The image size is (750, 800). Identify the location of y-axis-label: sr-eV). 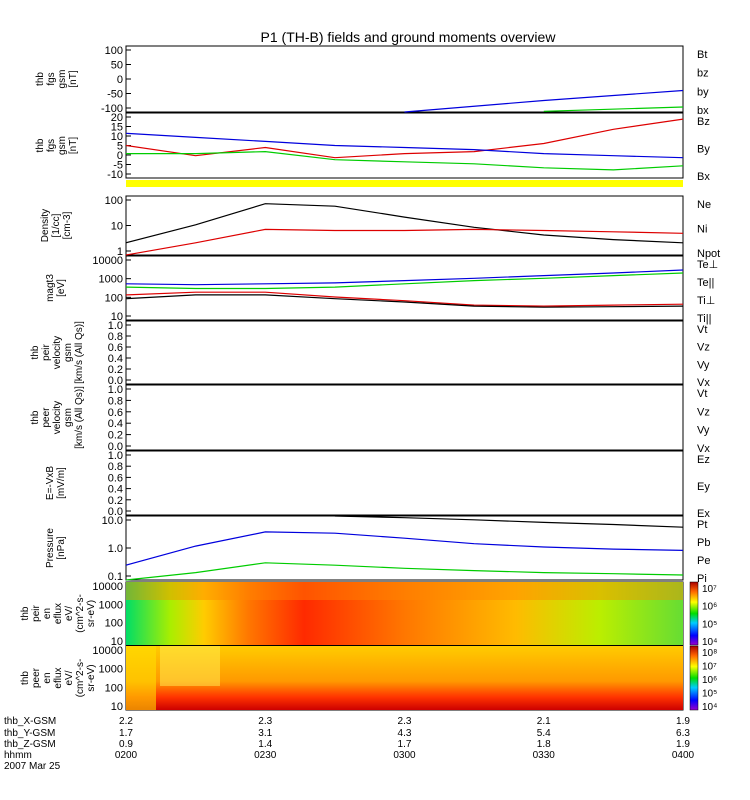
(91, 613).